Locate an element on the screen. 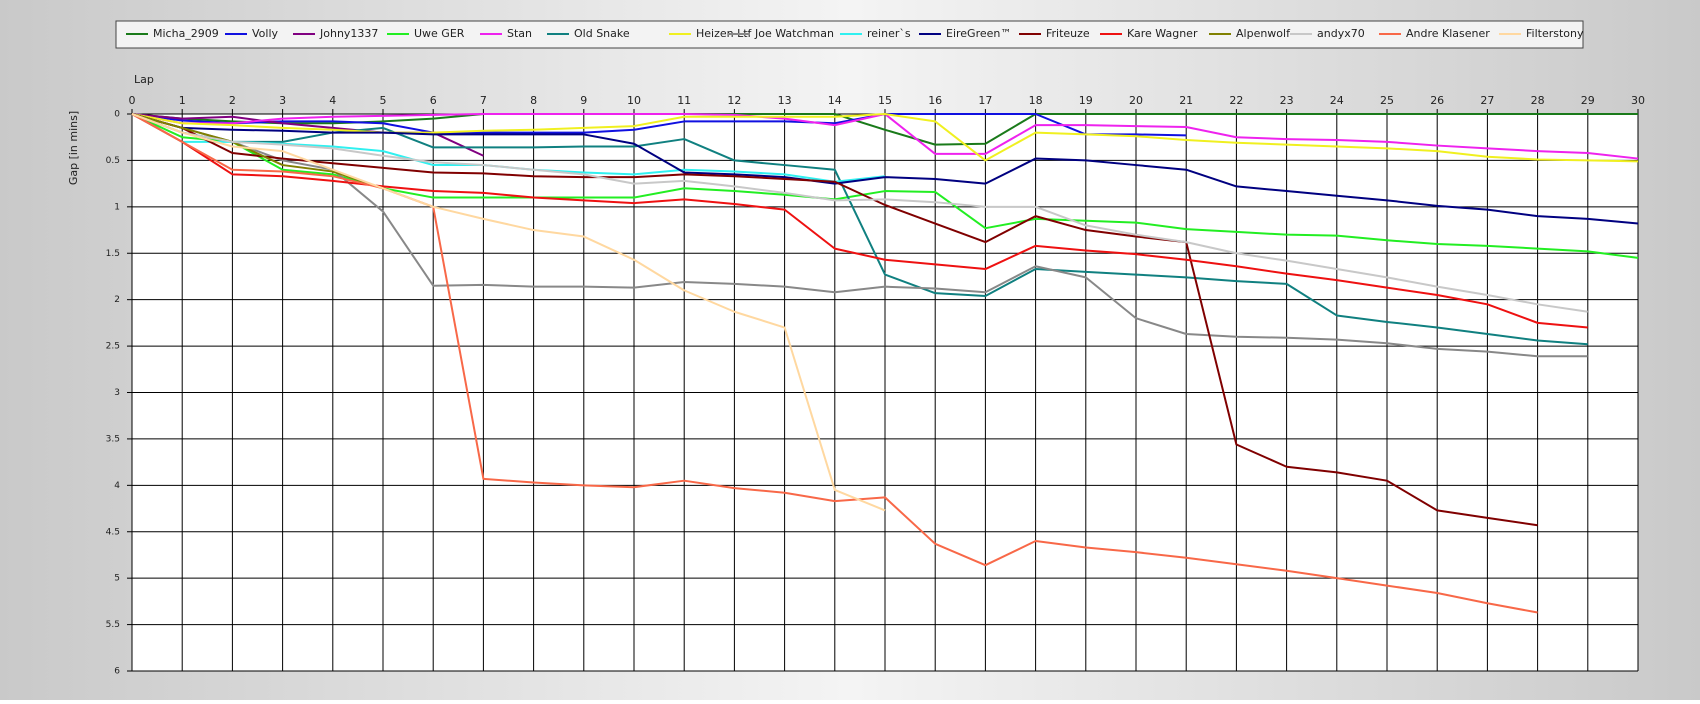  legend-label: Heizen Ltf is located at coordinates (724, 33).